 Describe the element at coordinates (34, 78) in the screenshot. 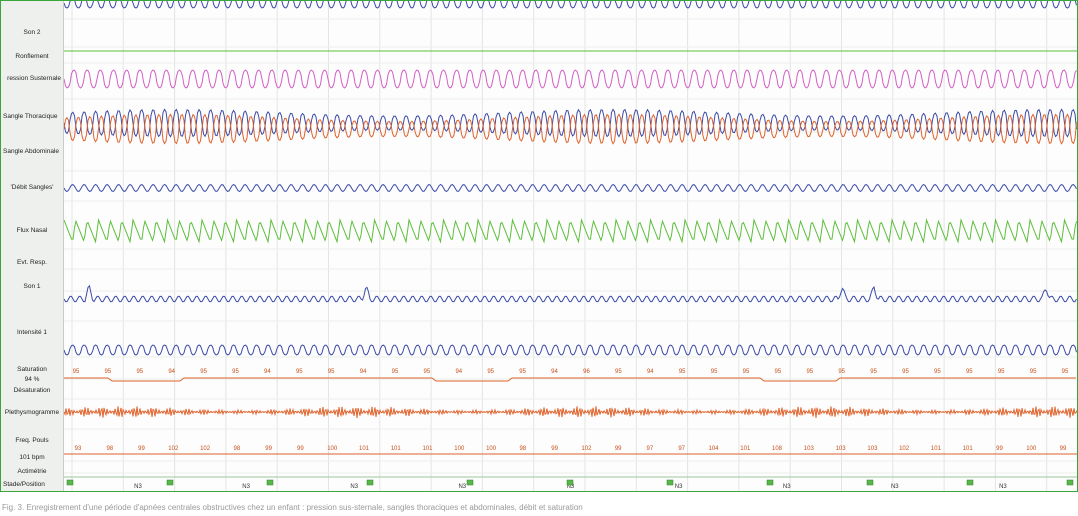

I see `label-pression-susternale: ression Susternale` at that location.